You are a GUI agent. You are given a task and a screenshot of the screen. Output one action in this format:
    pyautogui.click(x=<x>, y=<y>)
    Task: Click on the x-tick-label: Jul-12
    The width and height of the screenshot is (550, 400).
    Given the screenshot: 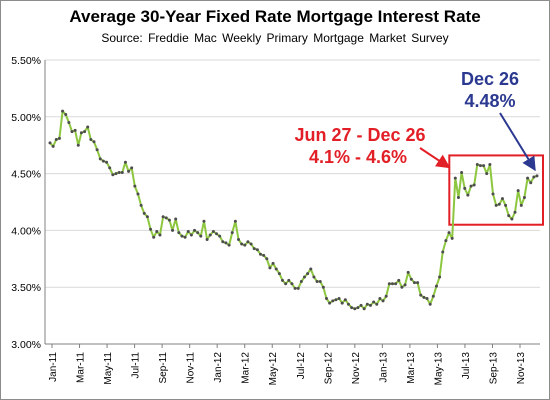 What is the action you would take?
    pyautogui.click(x=301, y=366)
    